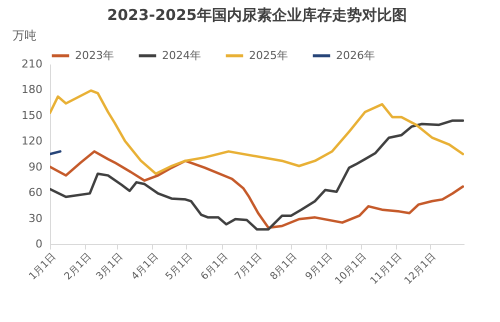 The height and width of the screenshot is (322, 500). Describe the element at coordinates (257, 15) in the screenshot. I see `chart-title: 2023-2025年国内尿素企业库存走势对比图` at that location.